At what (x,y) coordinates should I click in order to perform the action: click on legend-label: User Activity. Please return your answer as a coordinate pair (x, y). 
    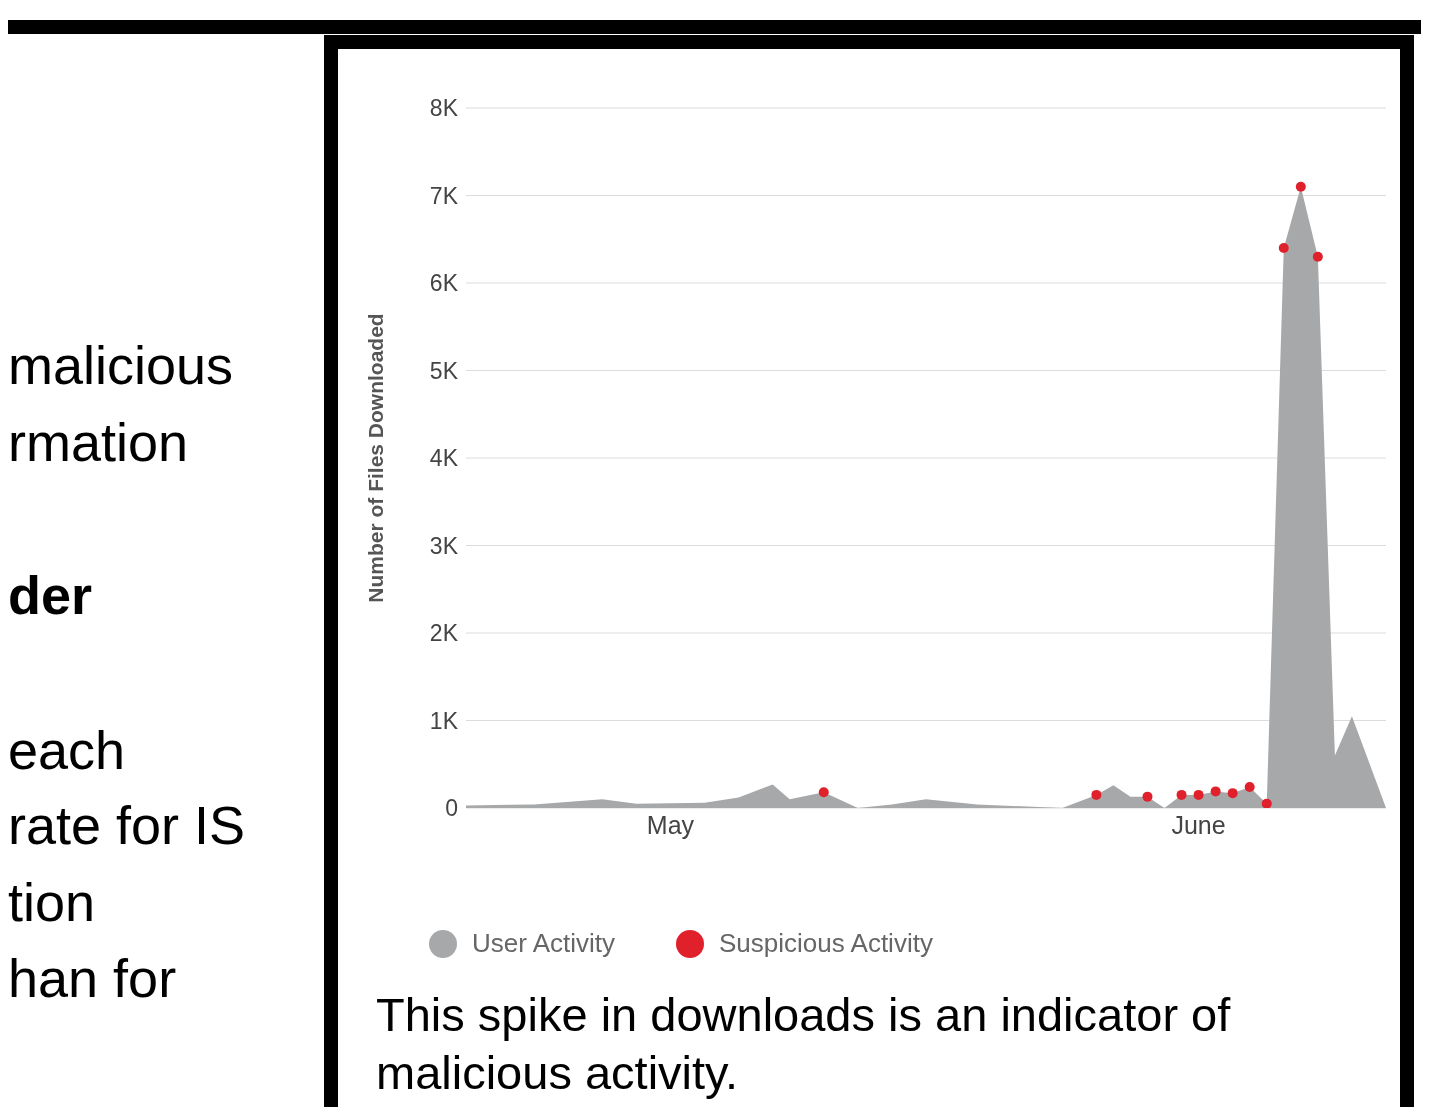
    Looking at the image, I should click on (544, 943).